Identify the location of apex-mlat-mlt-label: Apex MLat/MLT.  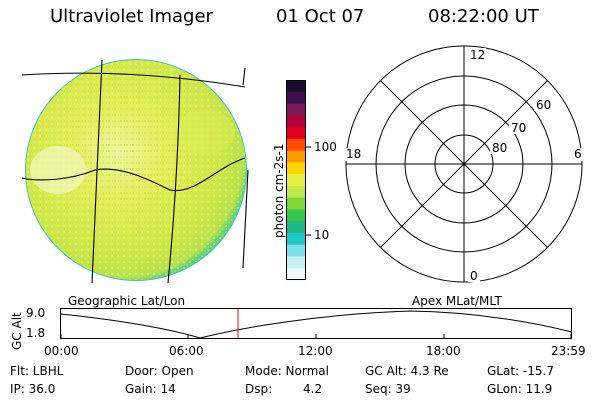
(457, 301).